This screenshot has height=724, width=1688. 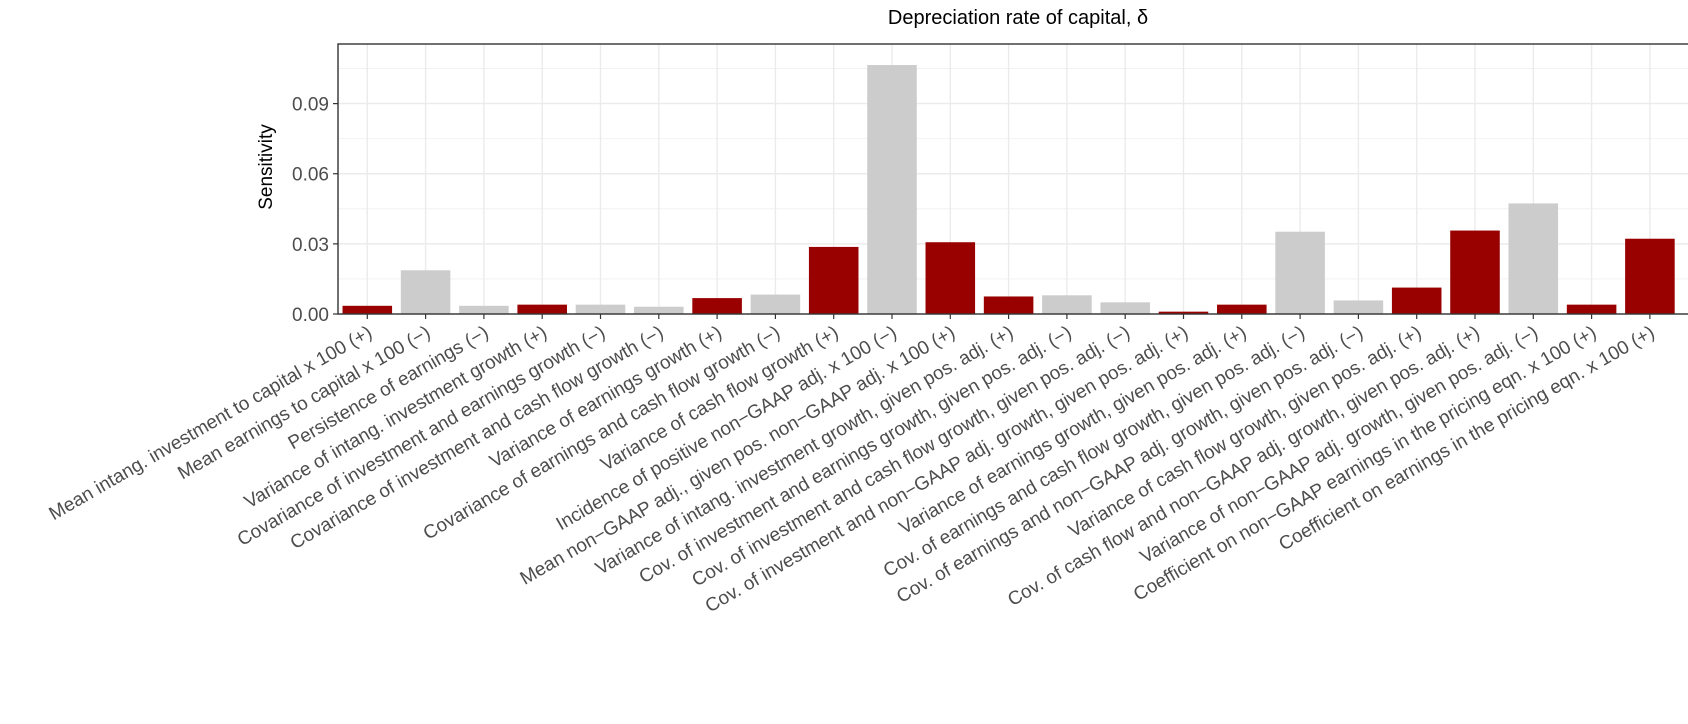 I want to click on y-tick-label: 0.00, so click(x=310, y=315).